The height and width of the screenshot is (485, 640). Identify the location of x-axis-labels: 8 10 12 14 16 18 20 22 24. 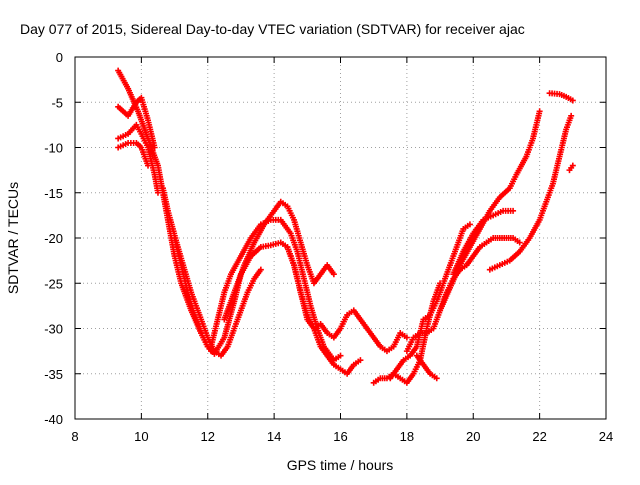
(342, 436).